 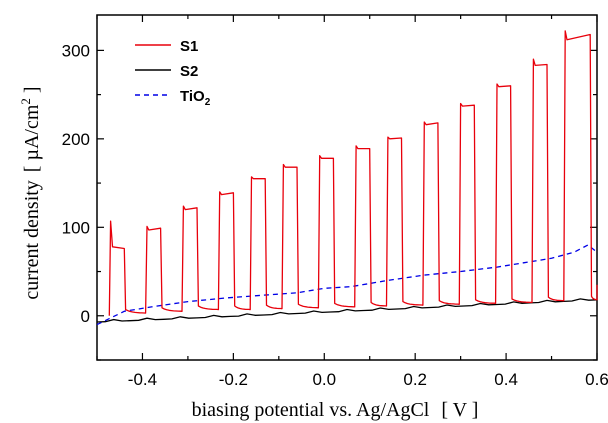 What do you see at coordinates (189, 46) in the screenshot?
I see `legend-label-s1: S1` at bounding box center [189, 46].